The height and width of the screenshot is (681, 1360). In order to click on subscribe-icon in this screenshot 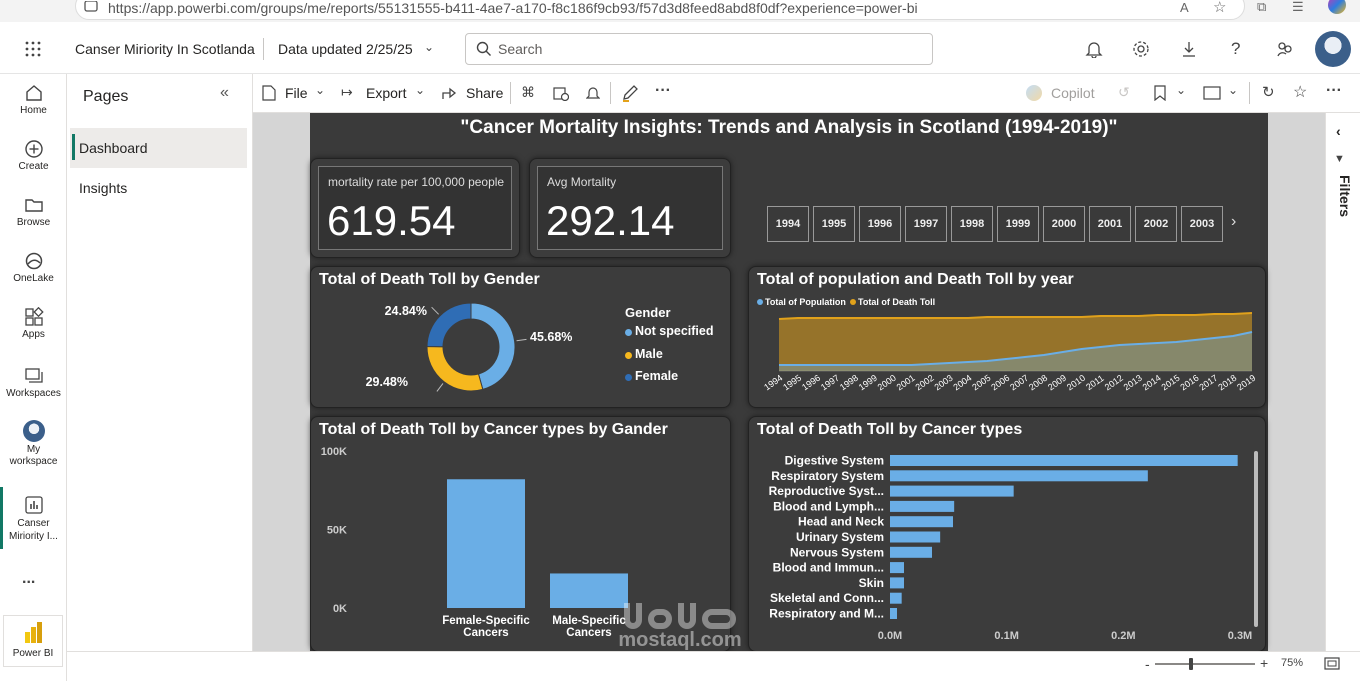, I will do `click(561, 93)`.